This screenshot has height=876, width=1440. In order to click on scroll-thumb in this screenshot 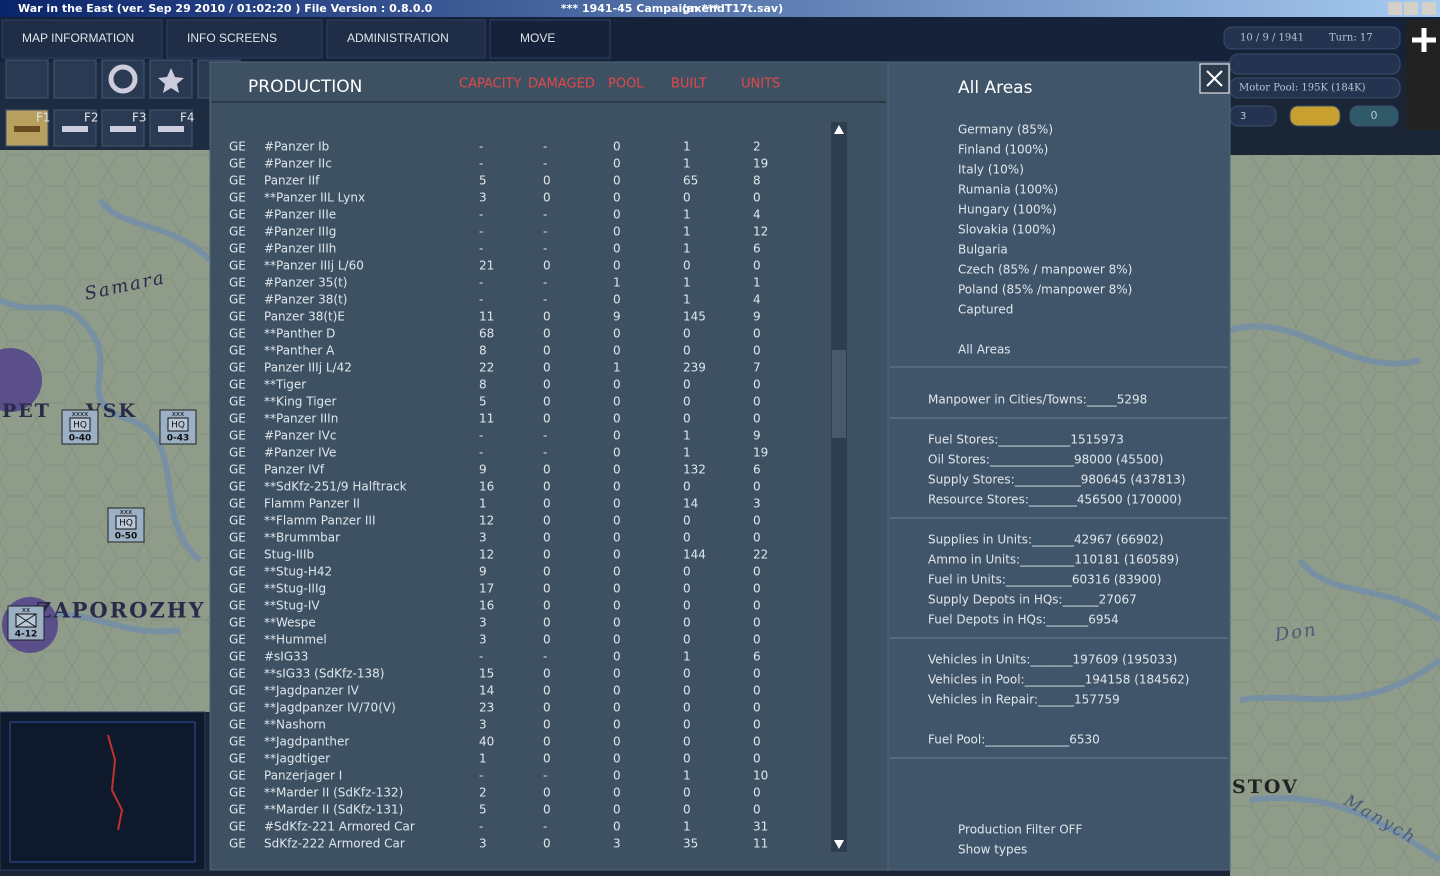, I will do `click(839, 394)`.